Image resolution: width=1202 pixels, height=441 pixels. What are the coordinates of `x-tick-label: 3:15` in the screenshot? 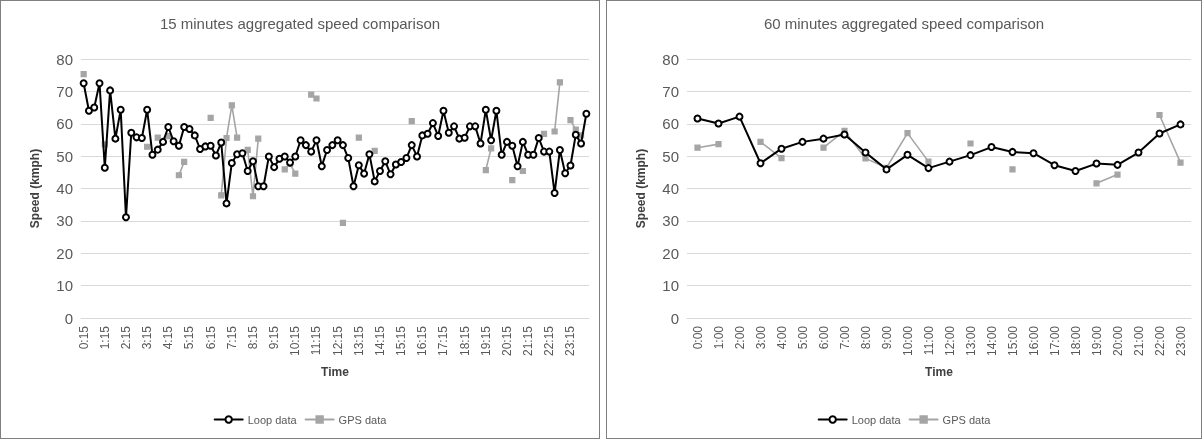 It's located at (147, 337).